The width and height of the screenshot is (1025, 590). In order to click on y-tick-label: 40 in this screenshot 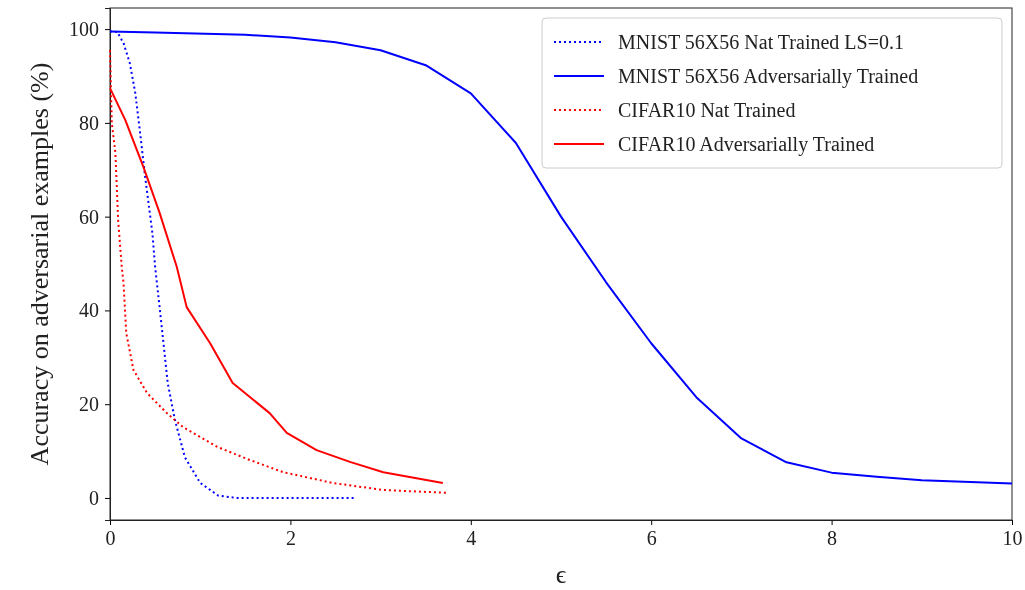, I will do `click(89, 310)`.